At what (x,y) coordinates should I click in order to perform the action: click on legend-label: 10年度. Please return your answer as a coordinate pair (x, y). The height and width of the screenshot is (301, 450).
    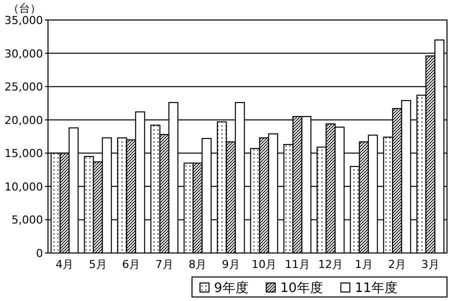
    Looking at the image, I should click on (301, 288).